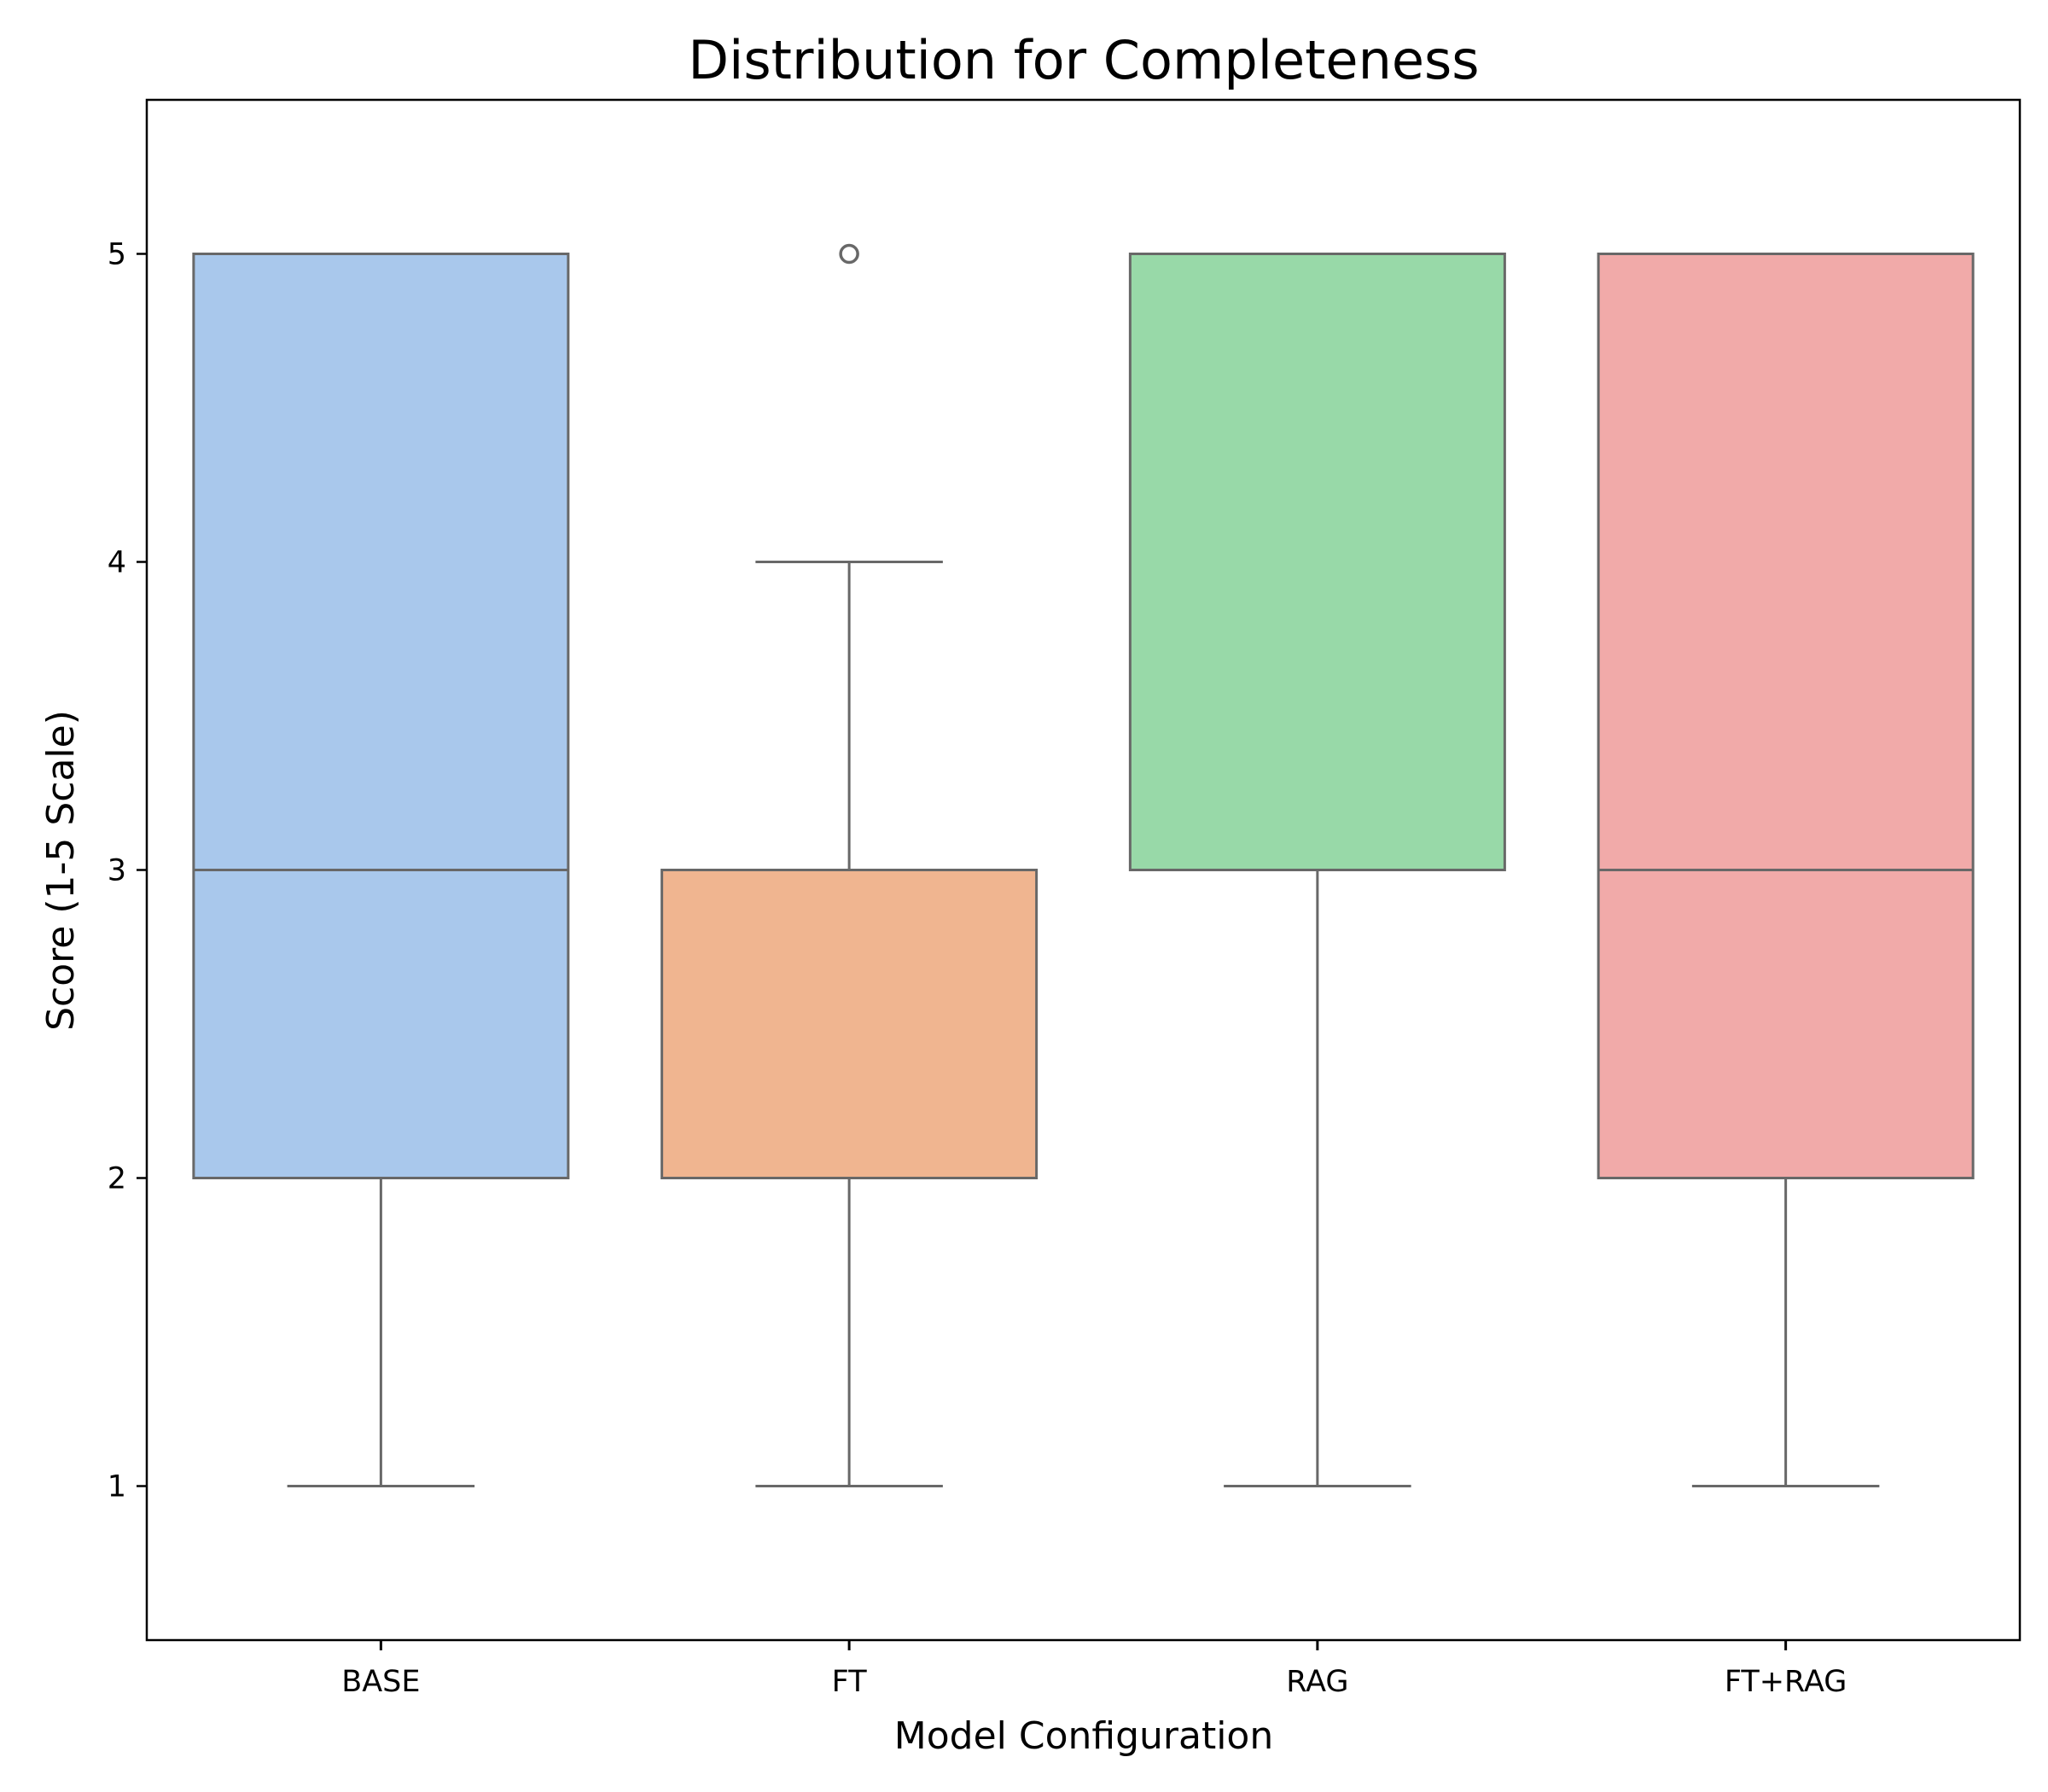 Image resolution: width=2048 pixels, height=1792 pixels. I want to click on x-axis-label: Model Configuration, so click(1084, 1736).